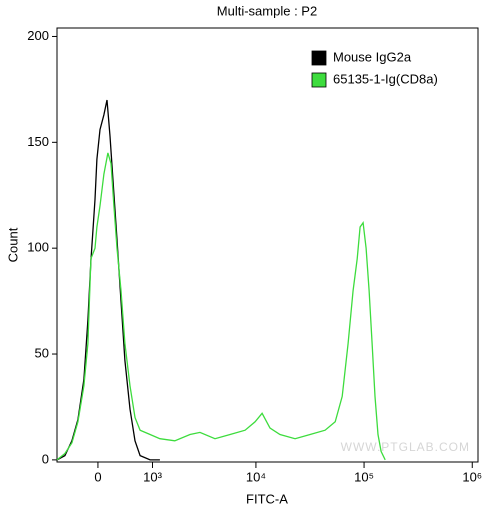  Describe the element at coordinates (472, 476) in the screenshot. I see `x-tick-label: 10⁶` at that location.